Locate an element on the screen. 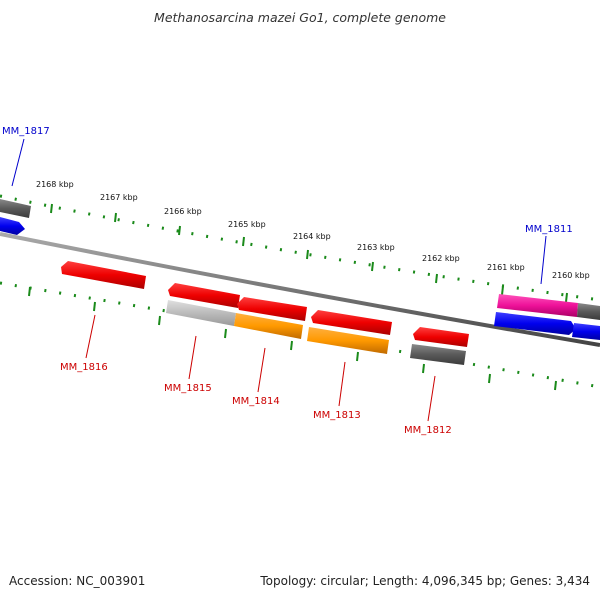 This screenshot has width=600, height=600. gene-feature-mm1814-red is located at coordinates (272, 309).